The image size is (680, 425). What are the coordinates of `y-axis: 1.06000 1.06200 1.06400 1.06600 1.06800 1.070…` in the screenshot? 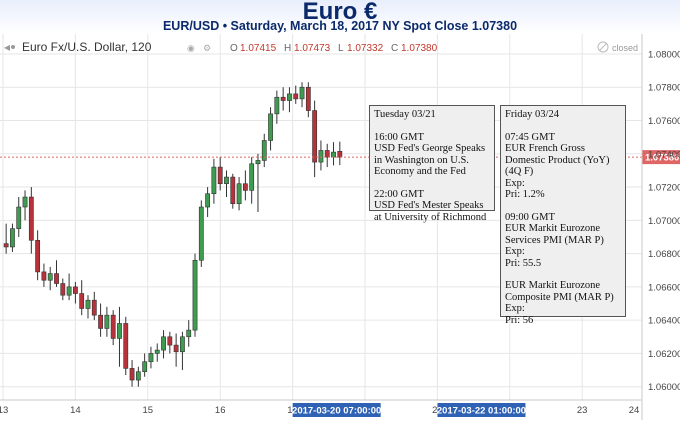 It's located at (660, 227).